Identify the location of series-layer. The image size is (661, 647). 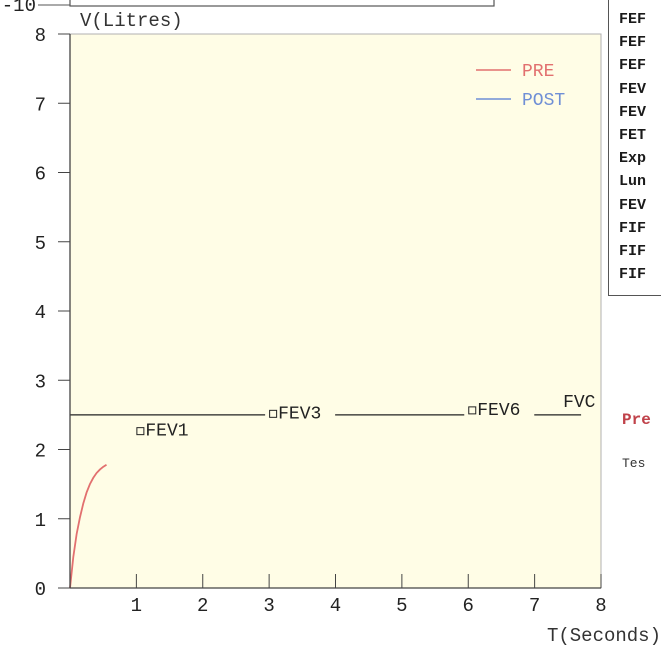
(88, 526).